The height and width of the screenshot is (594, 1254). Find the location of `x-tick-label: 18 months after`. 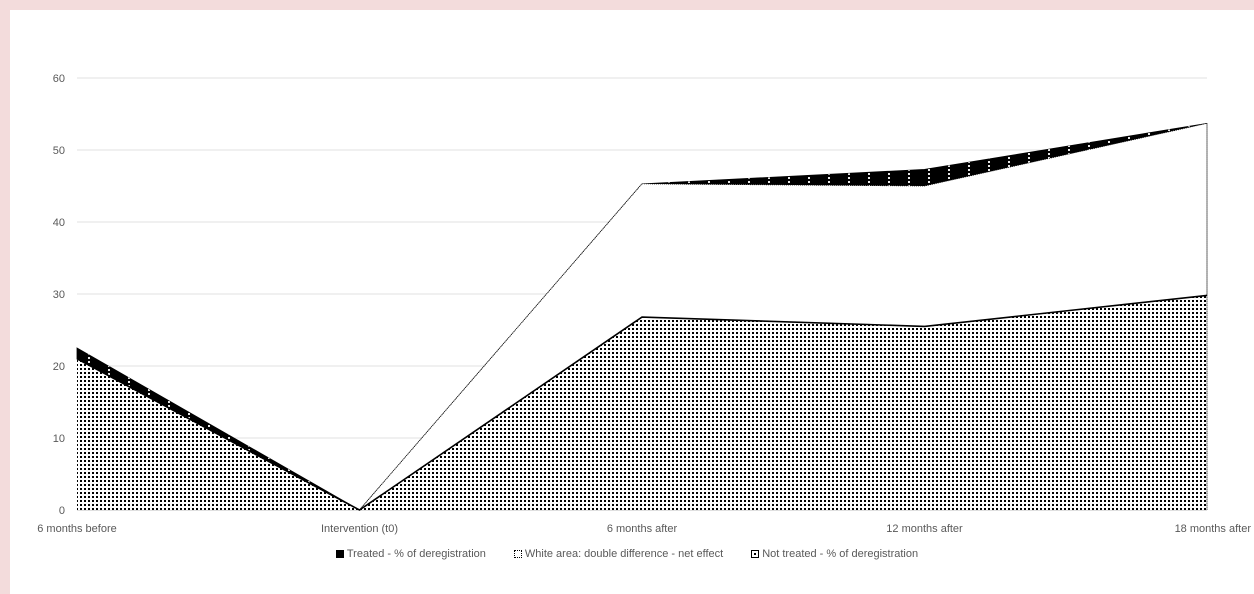

x-tick-label: 18 months after is located at coordinates (1213, 529).